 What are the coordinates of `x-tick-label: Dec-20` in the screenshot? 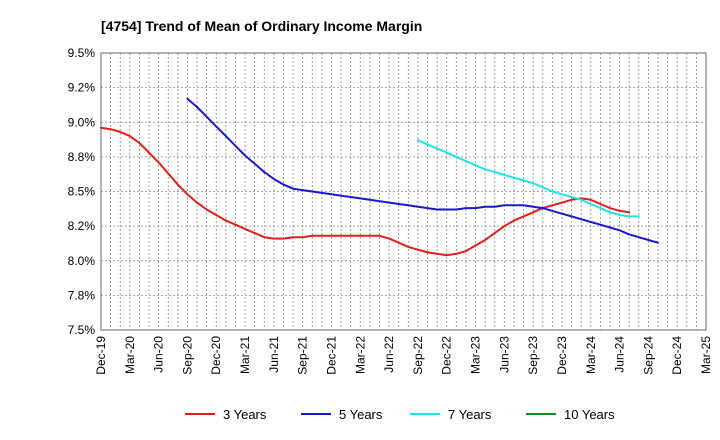 It's located at (216, 355).